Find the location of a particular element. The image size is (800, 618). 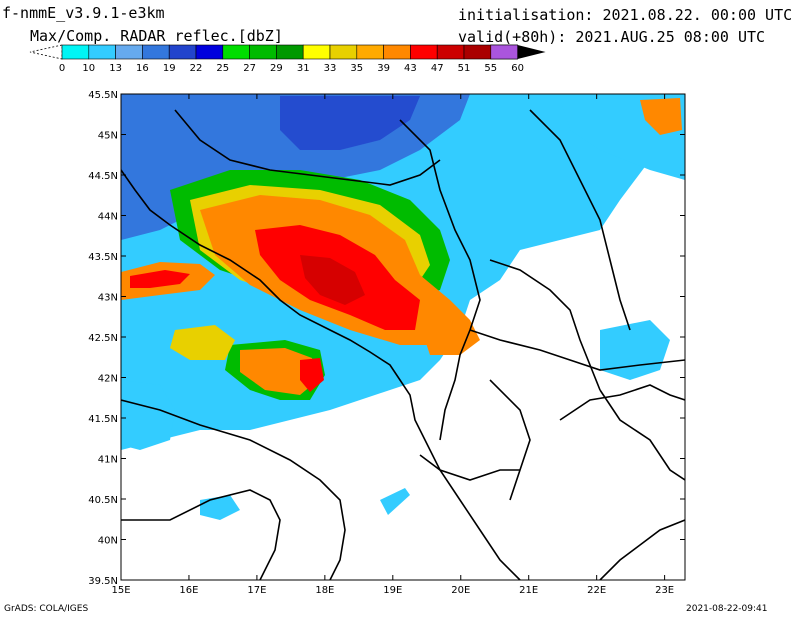

colorbar-label: 39 is located at coordinates (383, 68).